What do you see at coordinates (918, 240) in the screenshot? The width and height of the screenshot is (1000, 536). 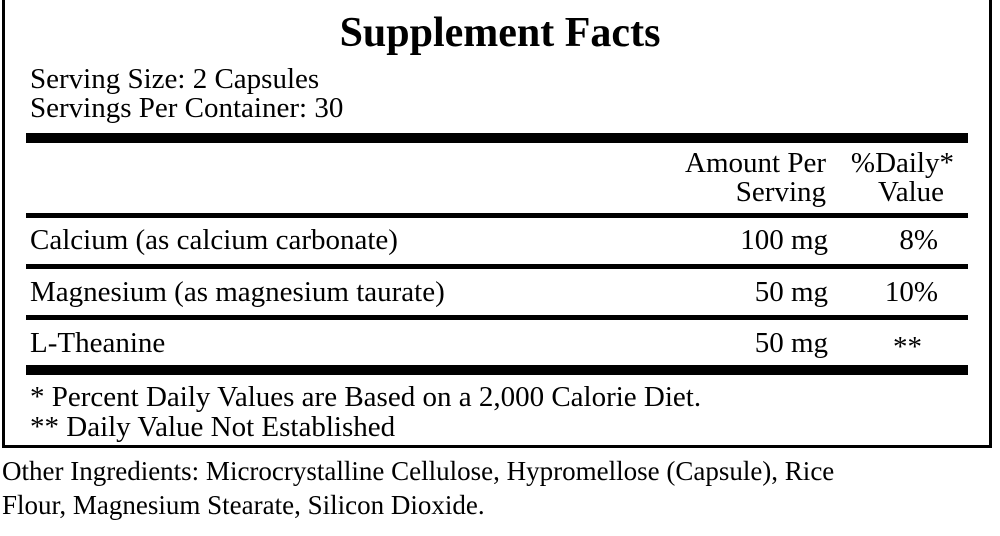 I see `row-dv: 8%` at bounding box center [918, 240].